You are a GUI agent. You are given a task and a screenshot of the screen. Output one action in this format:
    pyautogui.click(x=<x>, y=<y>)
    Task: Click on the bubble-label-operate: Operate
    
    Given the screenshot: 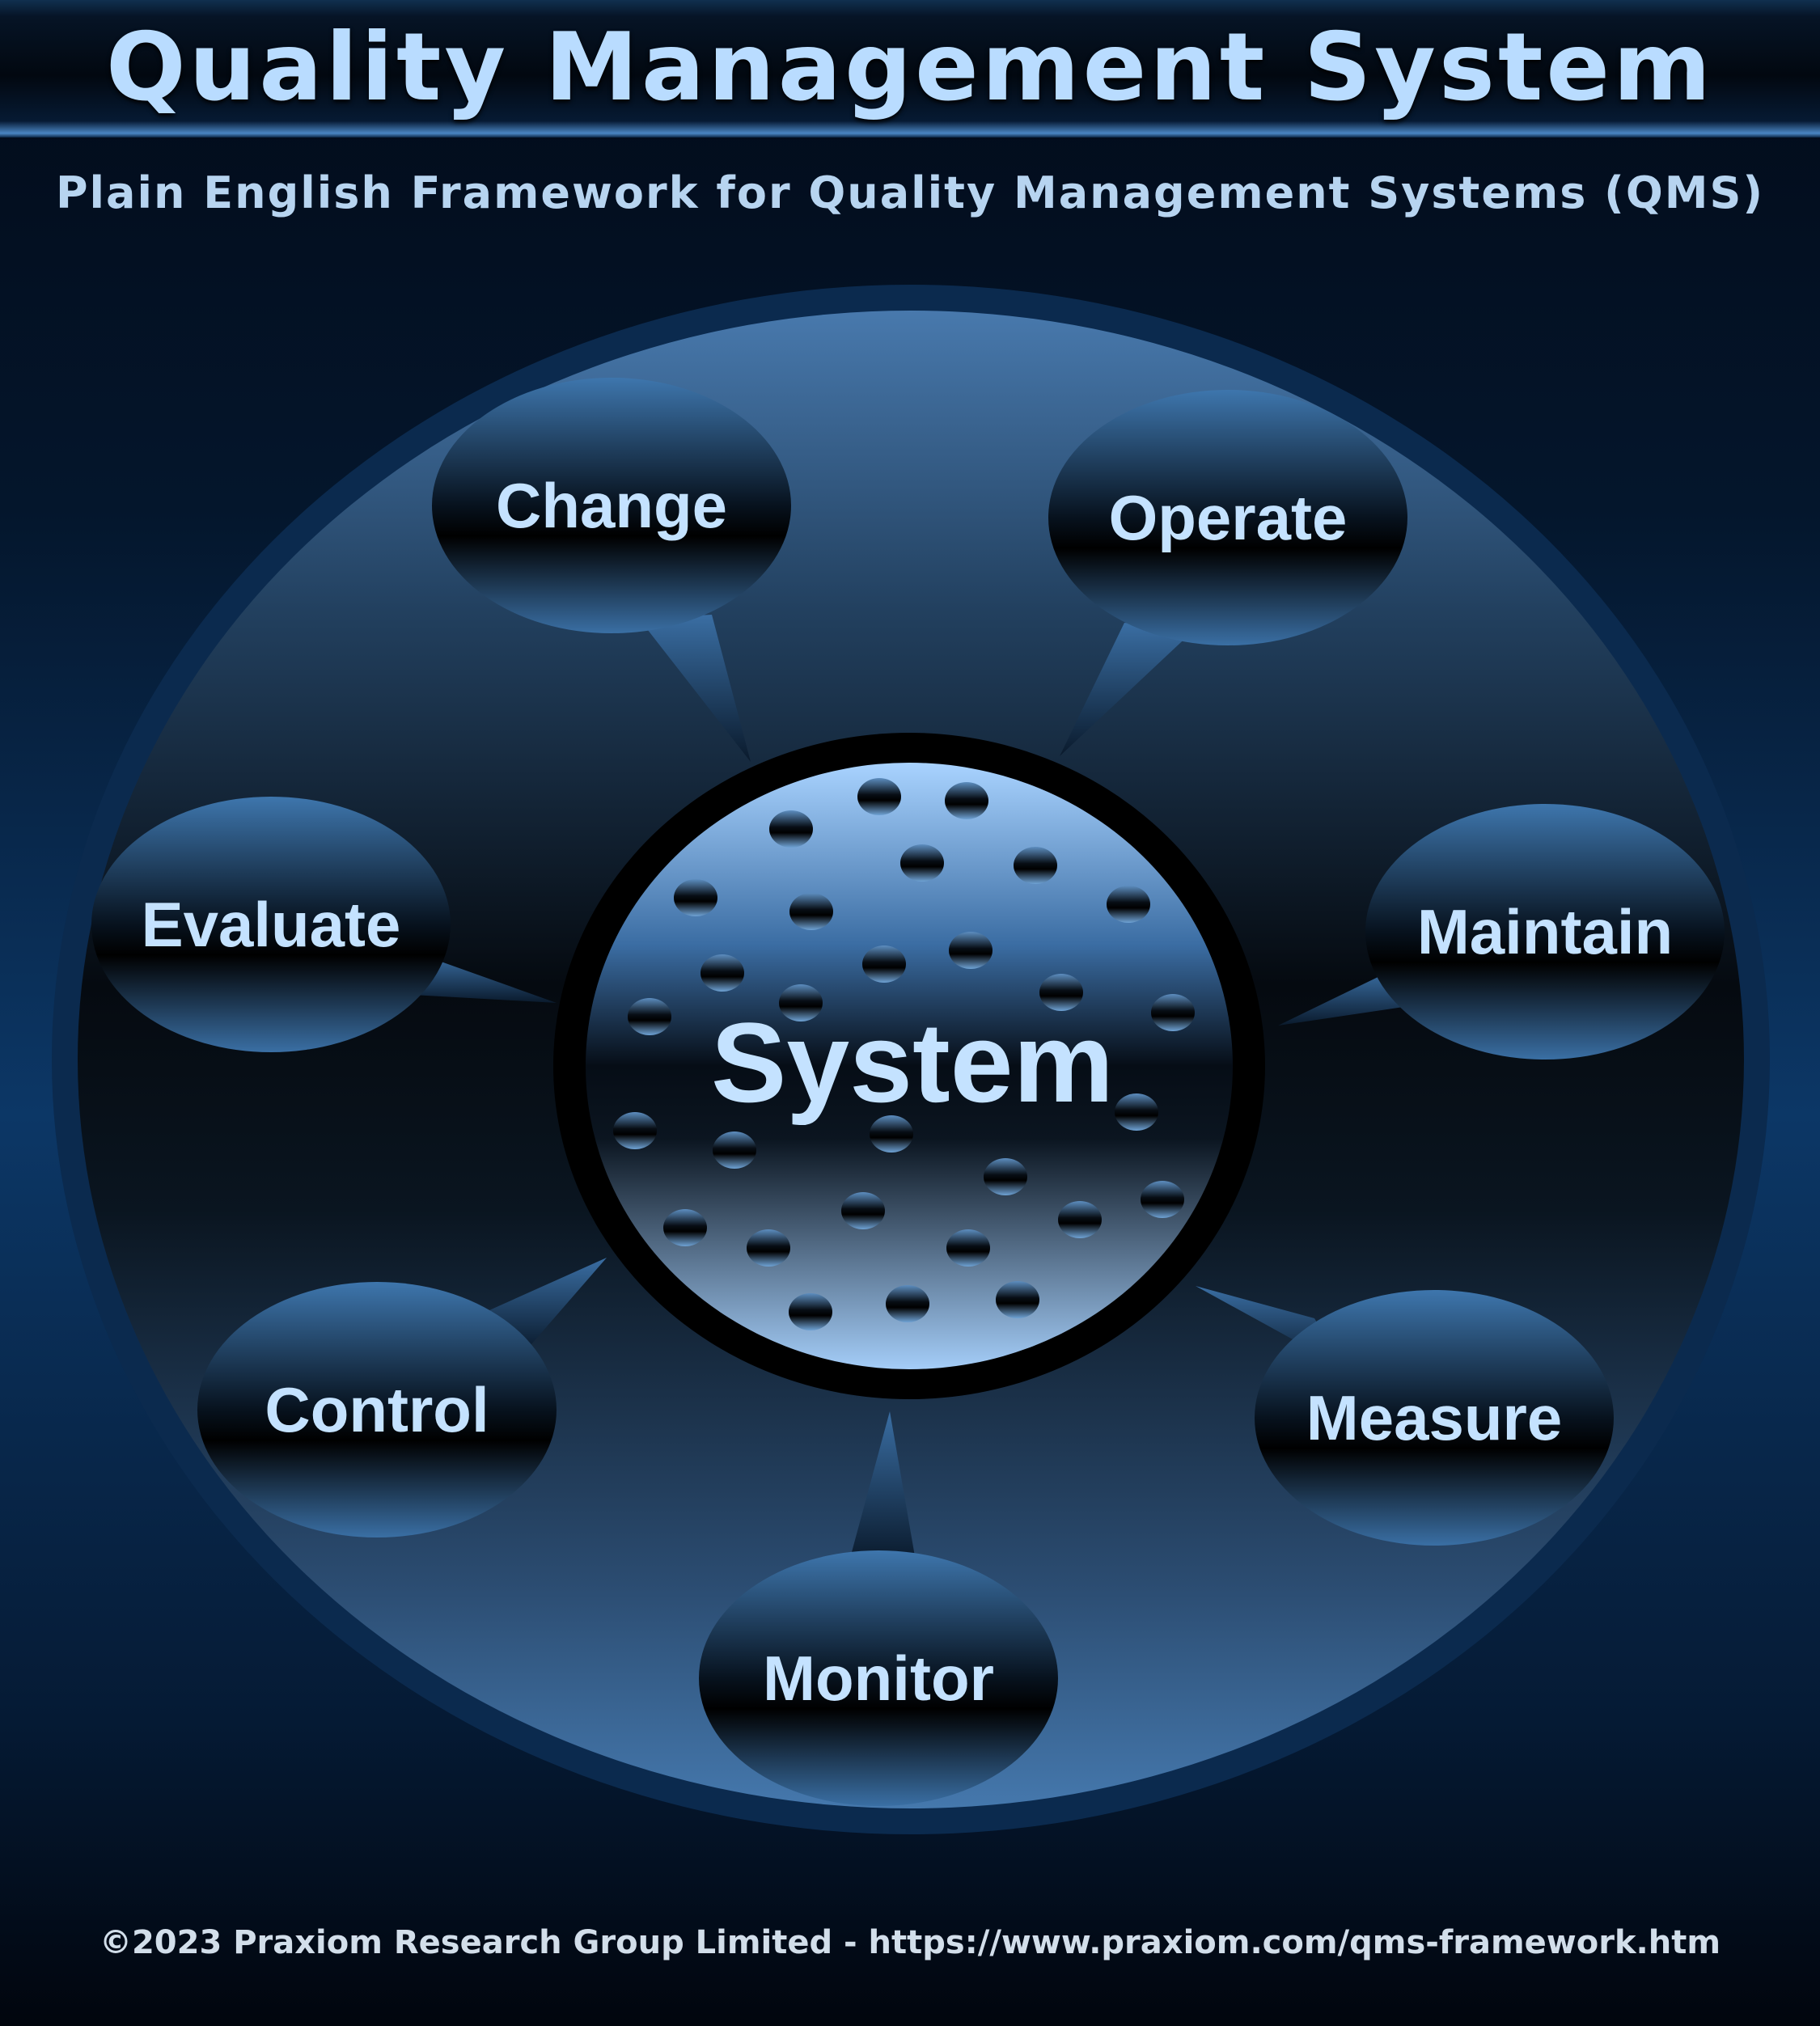 What is the action you would take?
    pyautogui.click(x=1228, y=518)
    